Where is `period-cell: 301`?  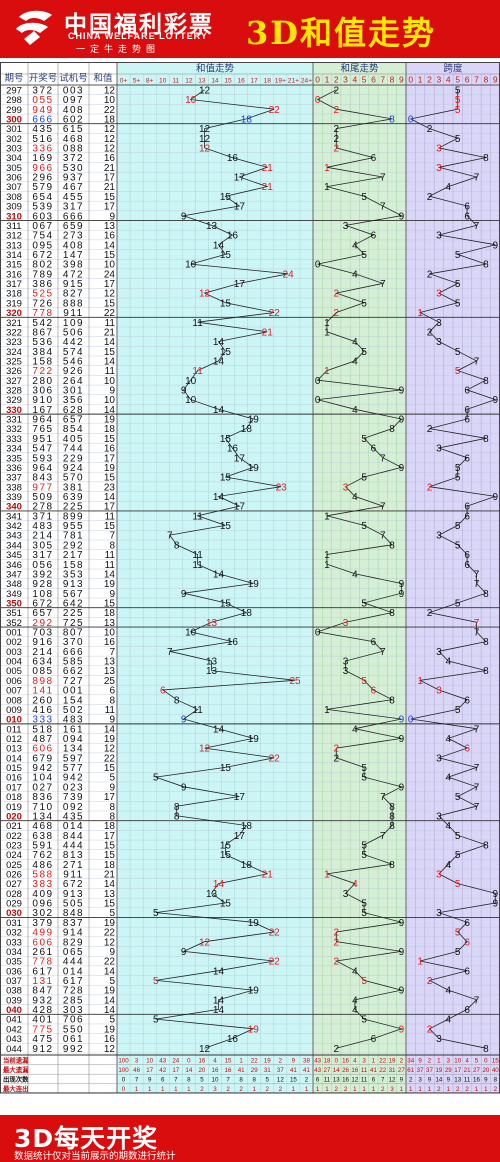 period-cell: 301 is located at coordinates (14, 129).